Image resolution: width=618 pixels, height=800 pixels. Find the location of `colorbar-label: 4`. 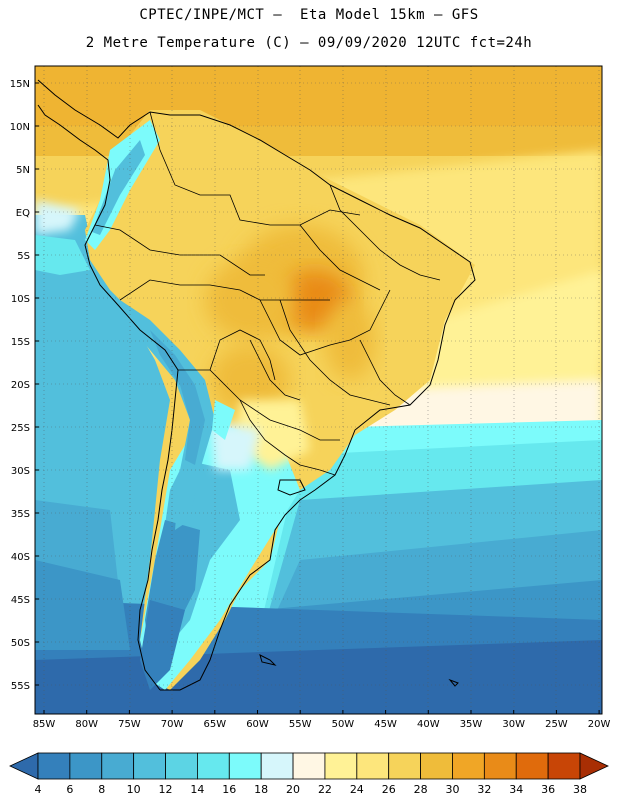

colorbar-label: 4 is located at coordinates (38, 789).